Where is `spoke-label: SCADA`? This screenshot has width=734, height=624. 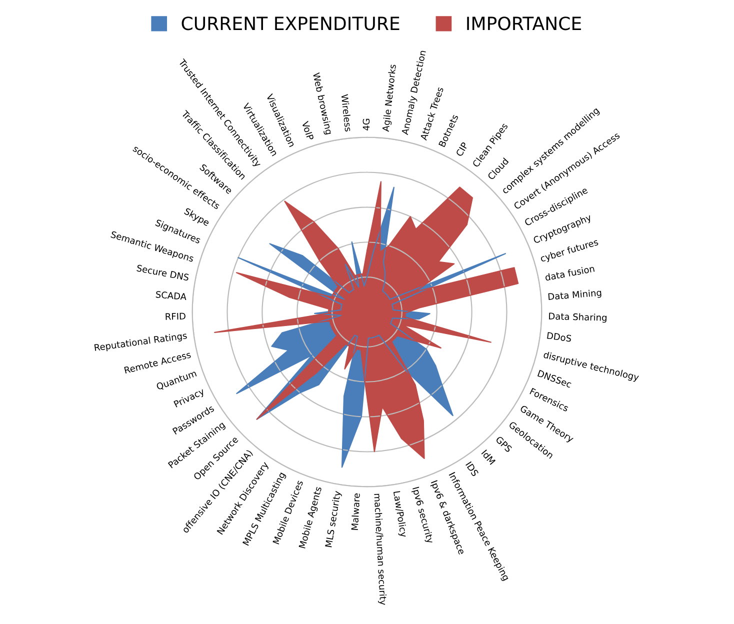 spoke-label: SCADA is located at coordinates (171, 295).